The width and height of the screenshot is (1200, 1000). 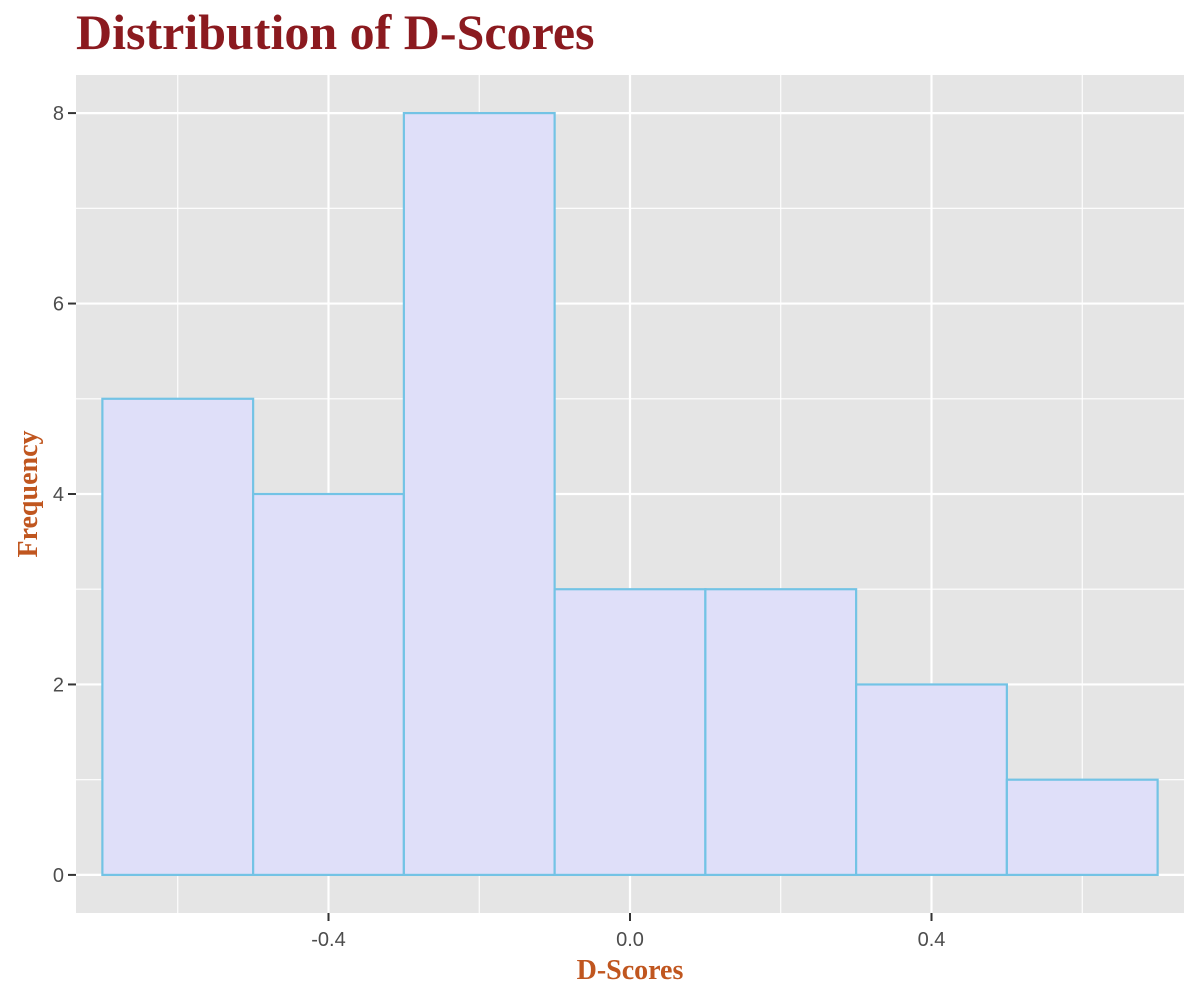 What do you see at coordinates (58, 495) in the screenshot?
I see `y-tick-label: 4` at bounding box center [58, 495].